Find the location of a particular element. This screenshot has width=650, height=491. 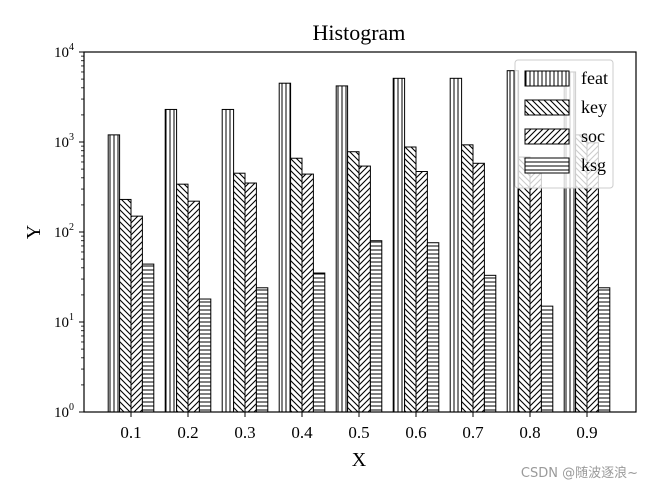

legend-label-feat: feat is located at coordinates (594, 78).